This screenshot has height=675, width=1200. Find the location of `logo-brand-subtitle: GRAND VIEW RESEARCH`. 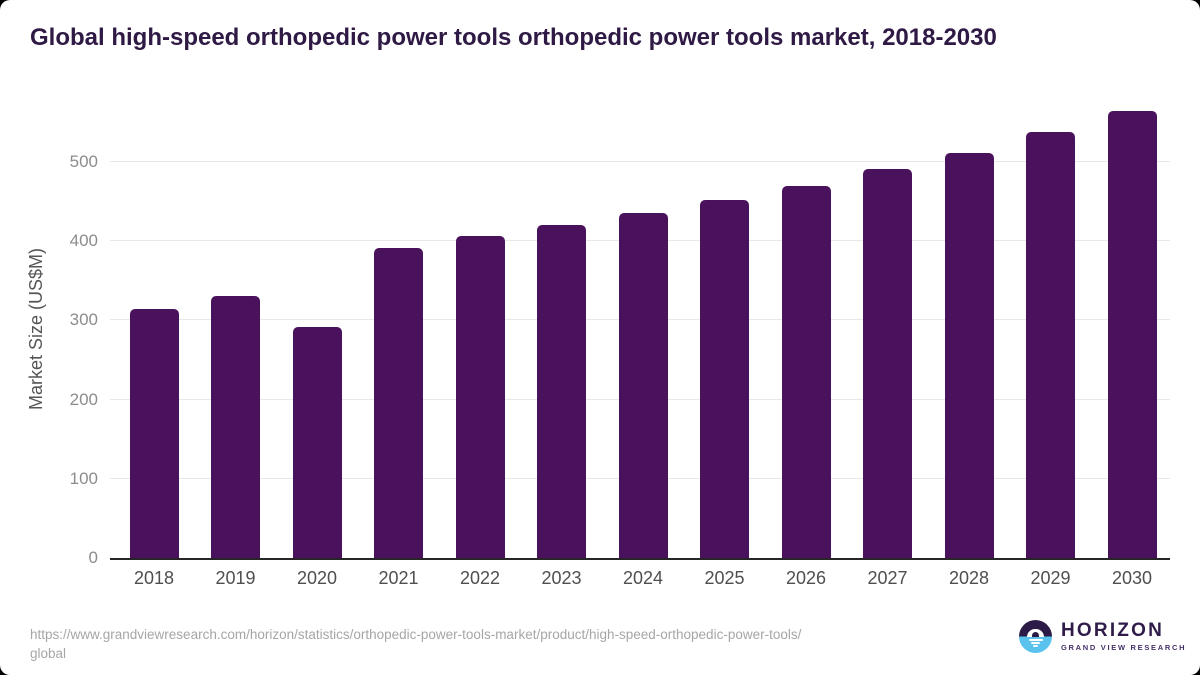

logo-brand-subtitle: GRAND VIEW RESEARCH is located at coordinates (1124, 647).